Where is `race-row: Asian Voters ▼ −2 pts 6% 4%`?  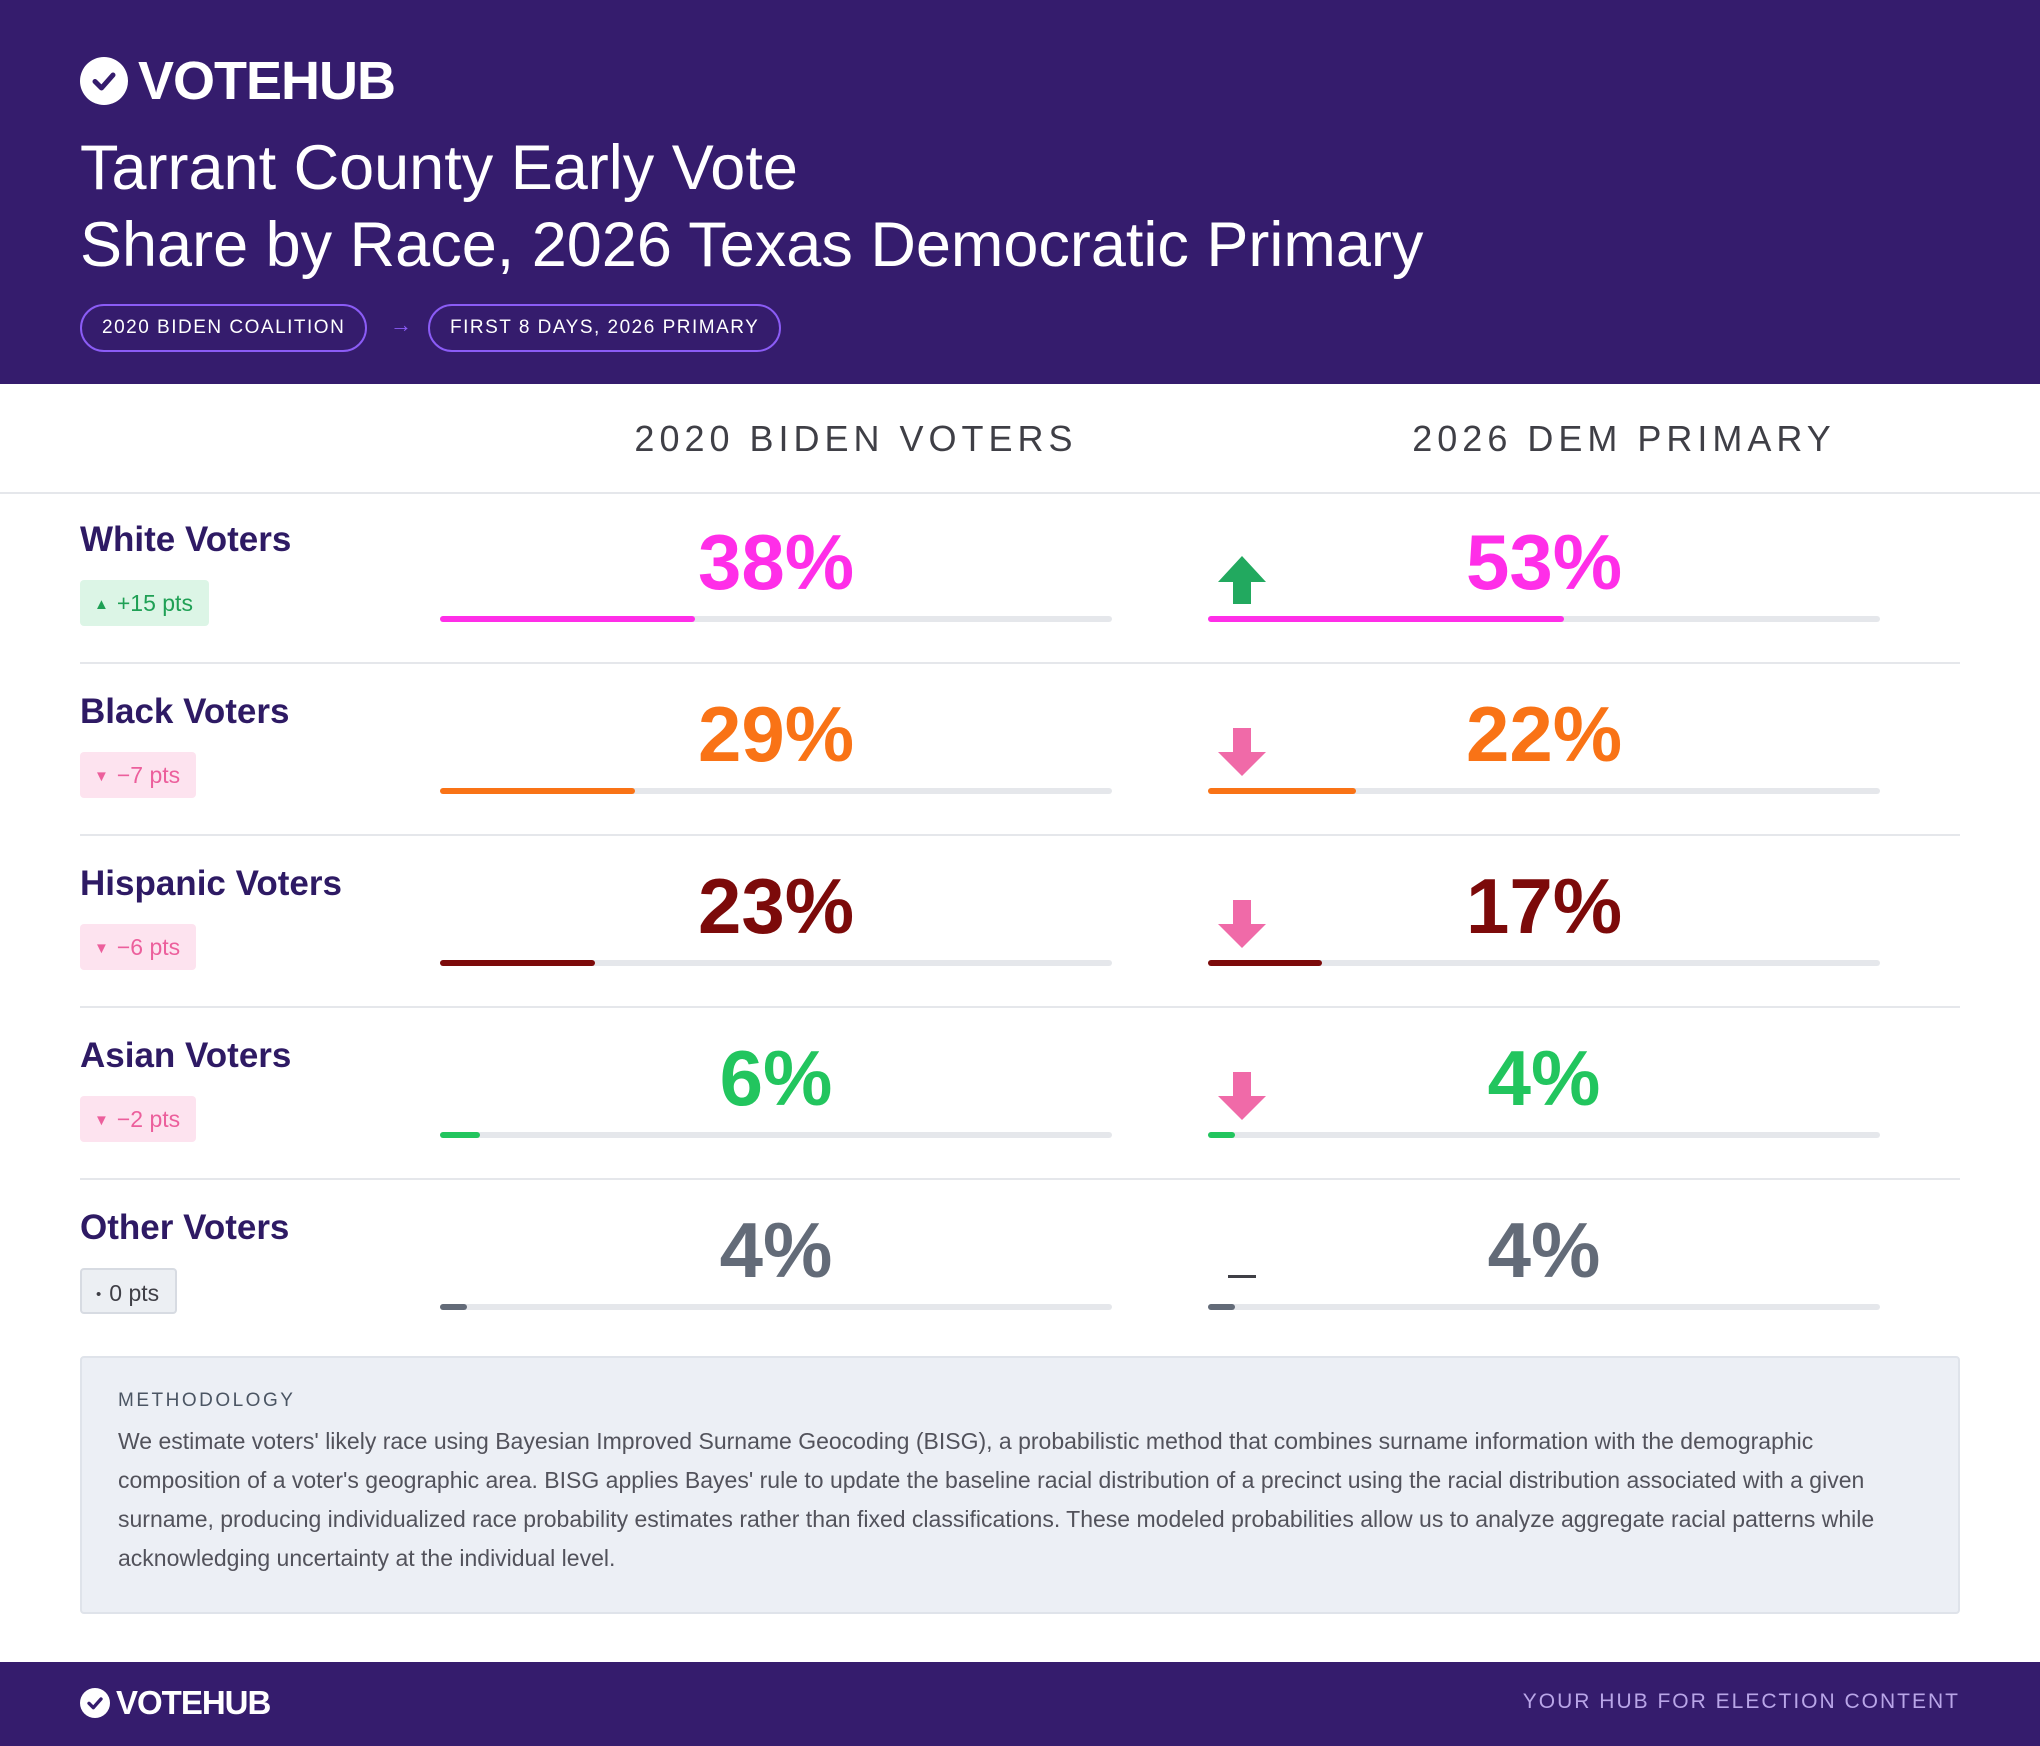
race-row: Asian Voters ▼ −2 pts 6% 4% is located at coordinates (1020, 1094).